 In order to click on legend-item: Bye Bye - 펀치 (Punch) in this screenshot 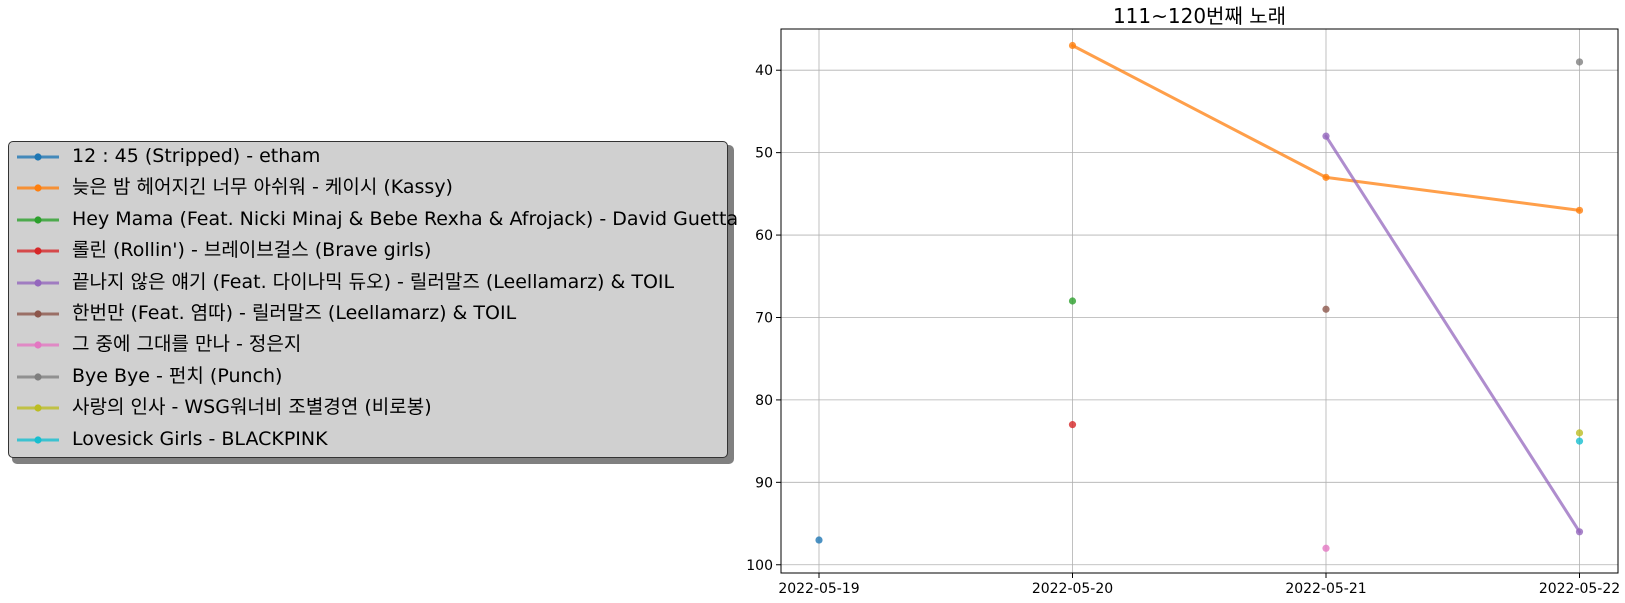, I will do `click(368, 377)`.